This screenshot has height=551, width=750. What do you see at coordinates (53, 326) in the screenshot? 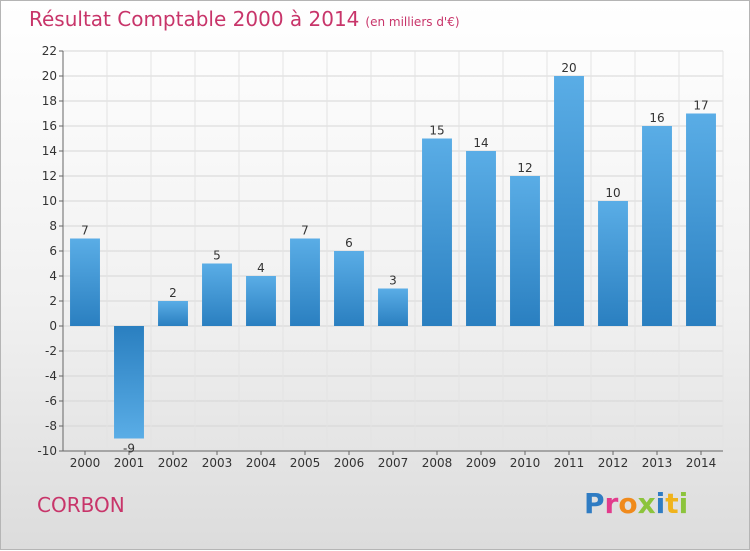
I see `y-tick-label: 0` at bounding box center [53, 326].